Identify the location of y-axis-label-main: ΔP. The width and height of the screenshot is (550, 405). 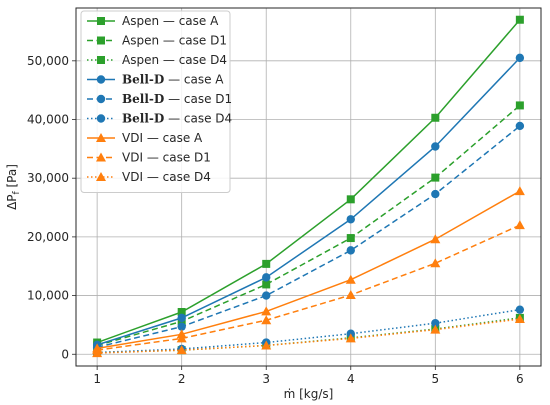
(12, 201).